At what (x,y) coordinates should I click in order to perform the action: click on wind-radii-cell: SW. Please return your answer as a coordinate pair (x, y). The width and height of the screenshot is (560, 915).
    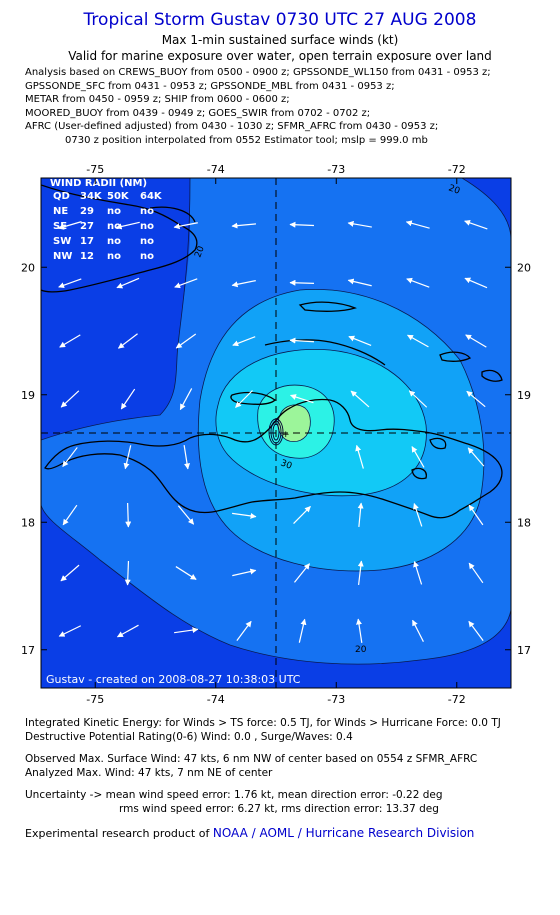
    Looking at the image, I should click on (62, 241).